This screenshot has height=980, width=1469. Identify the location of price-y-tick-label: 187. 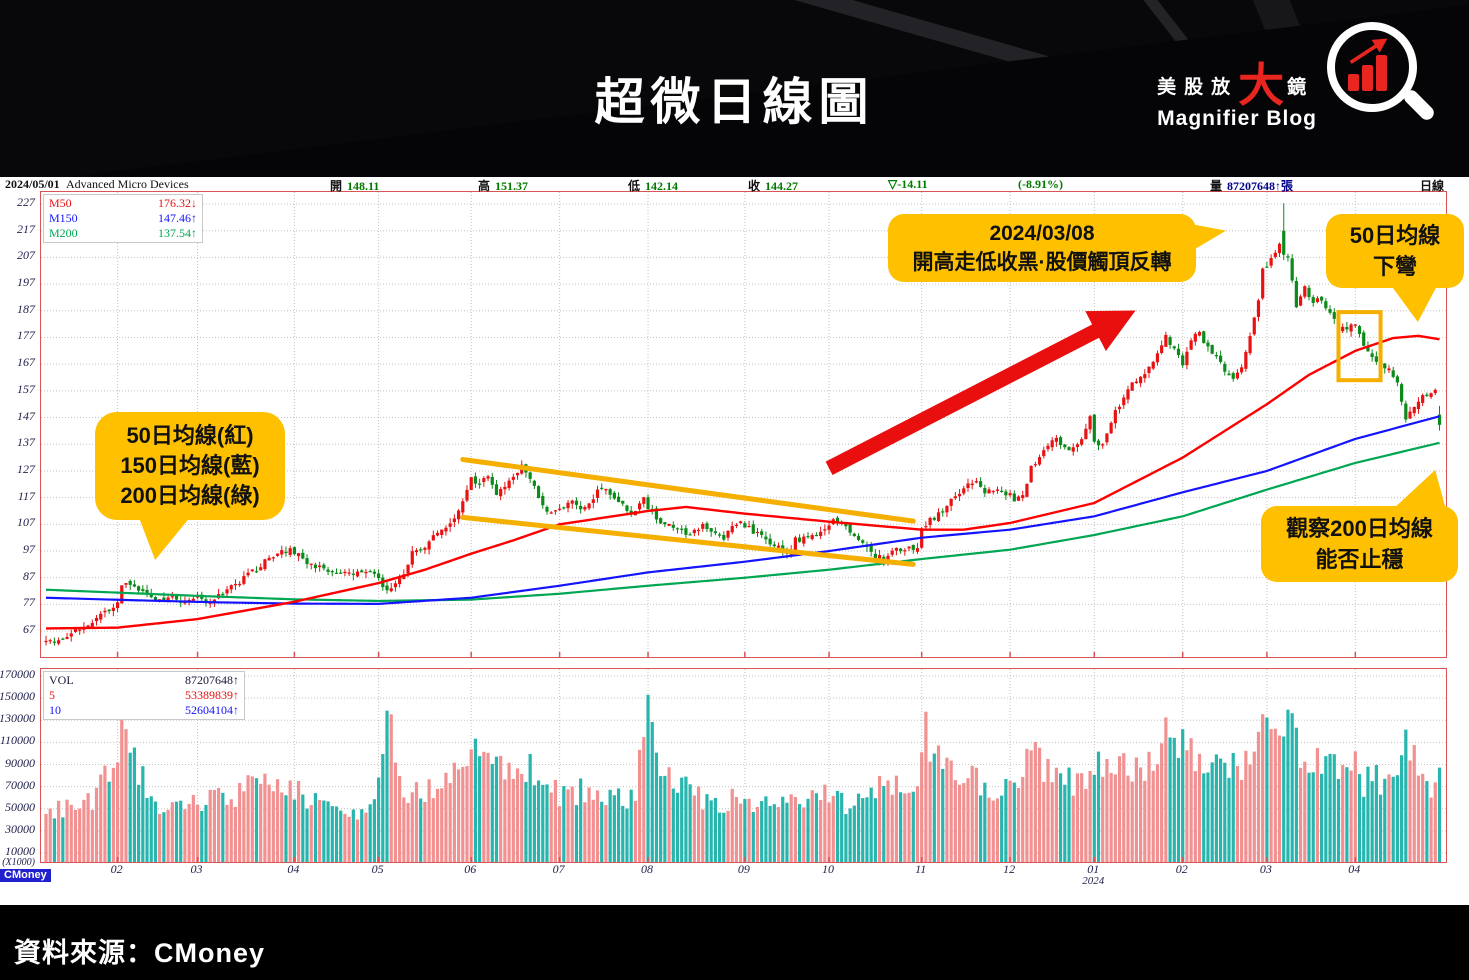
(26, 308).